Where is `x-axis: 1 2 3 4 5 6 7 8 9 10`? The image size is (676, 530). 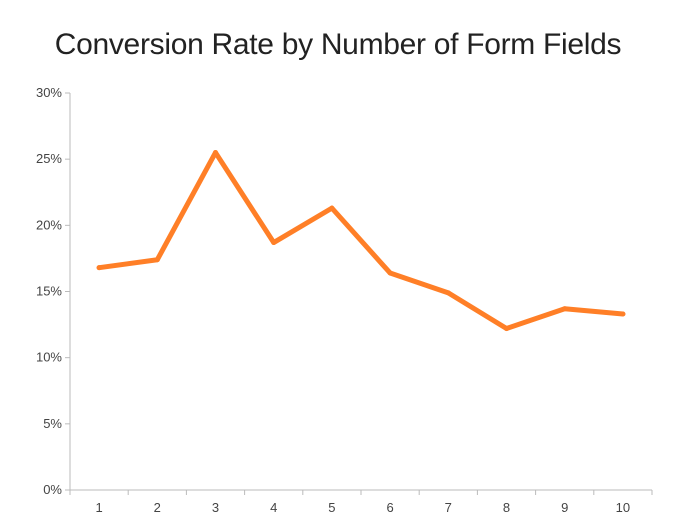 x-axis: 1 2 3 4 5 6 7 8 9 10 is located at coordinates (361, 502).